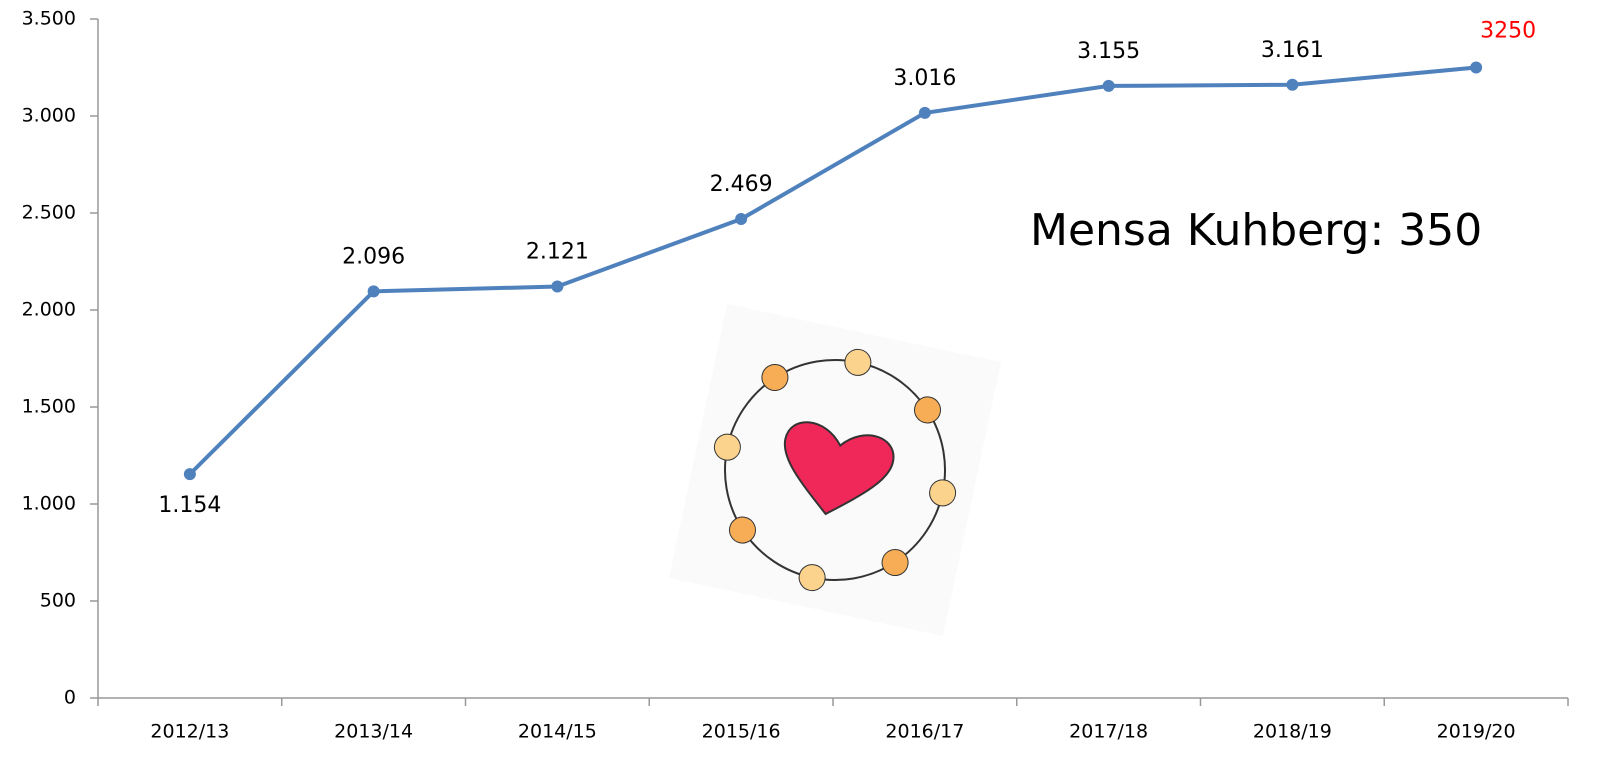 This screenshot has width=1602, height=762. What do you see at coordinates (49, 310) in the screenshot?
I see `y-tick-label: 2.000` at bounding box center [49, 310].